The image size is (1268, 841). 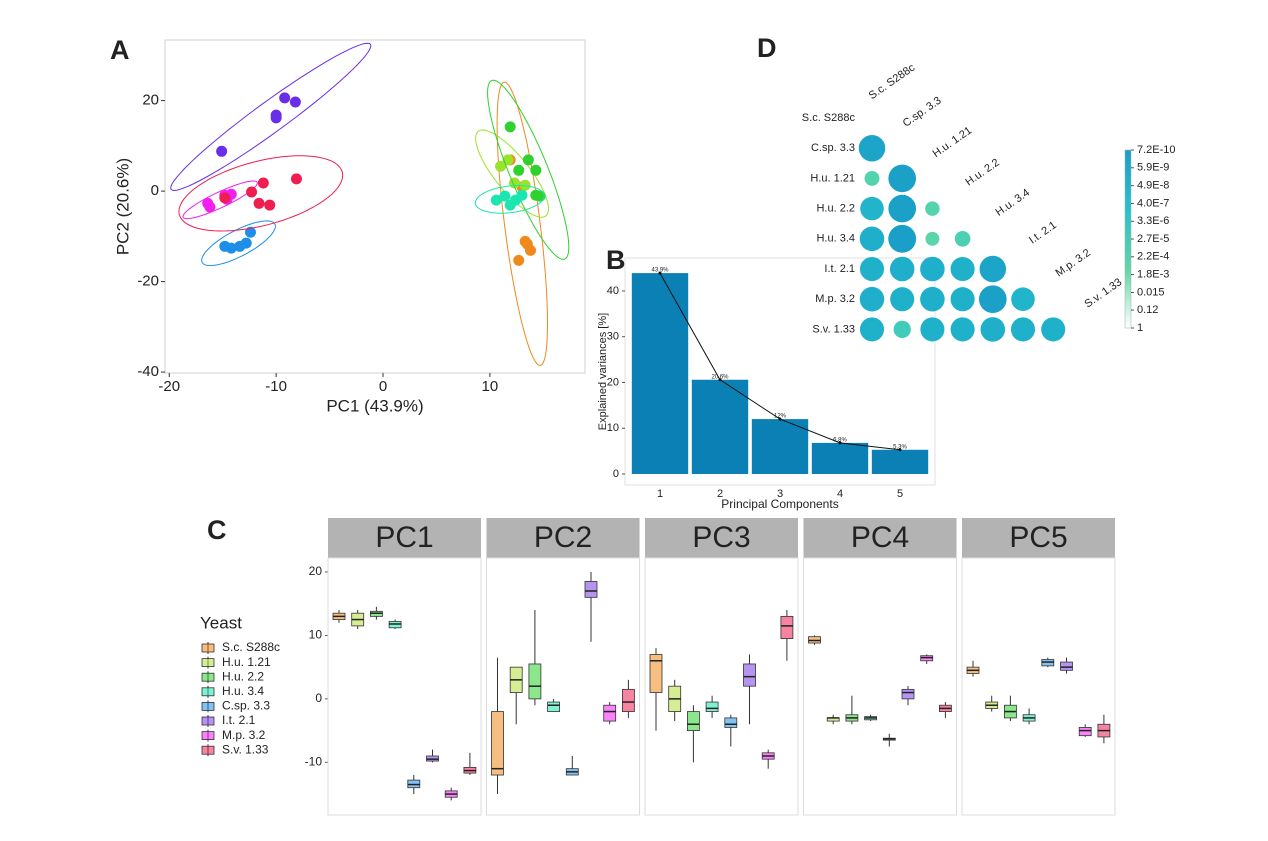 What do you see at coordinates (833, 148) in the screenshot?
I see `row-label: C.sp. 3.3` at bounding box center [833, 148].